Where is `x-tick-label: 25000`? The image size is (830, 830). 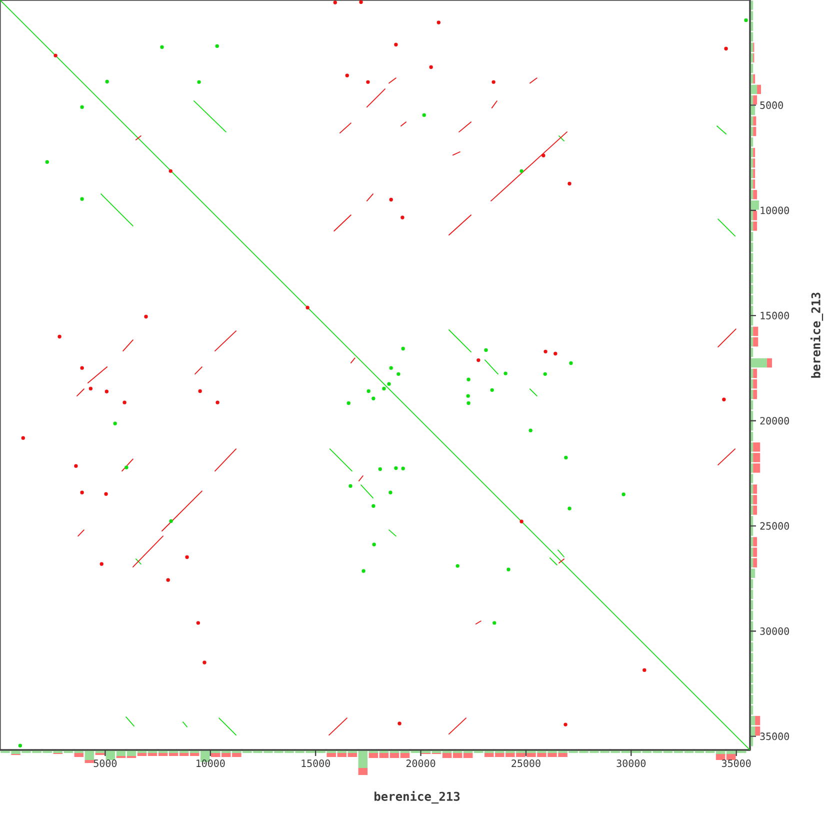 x-tick-label: 25000 is located at coordinates (526, 764).